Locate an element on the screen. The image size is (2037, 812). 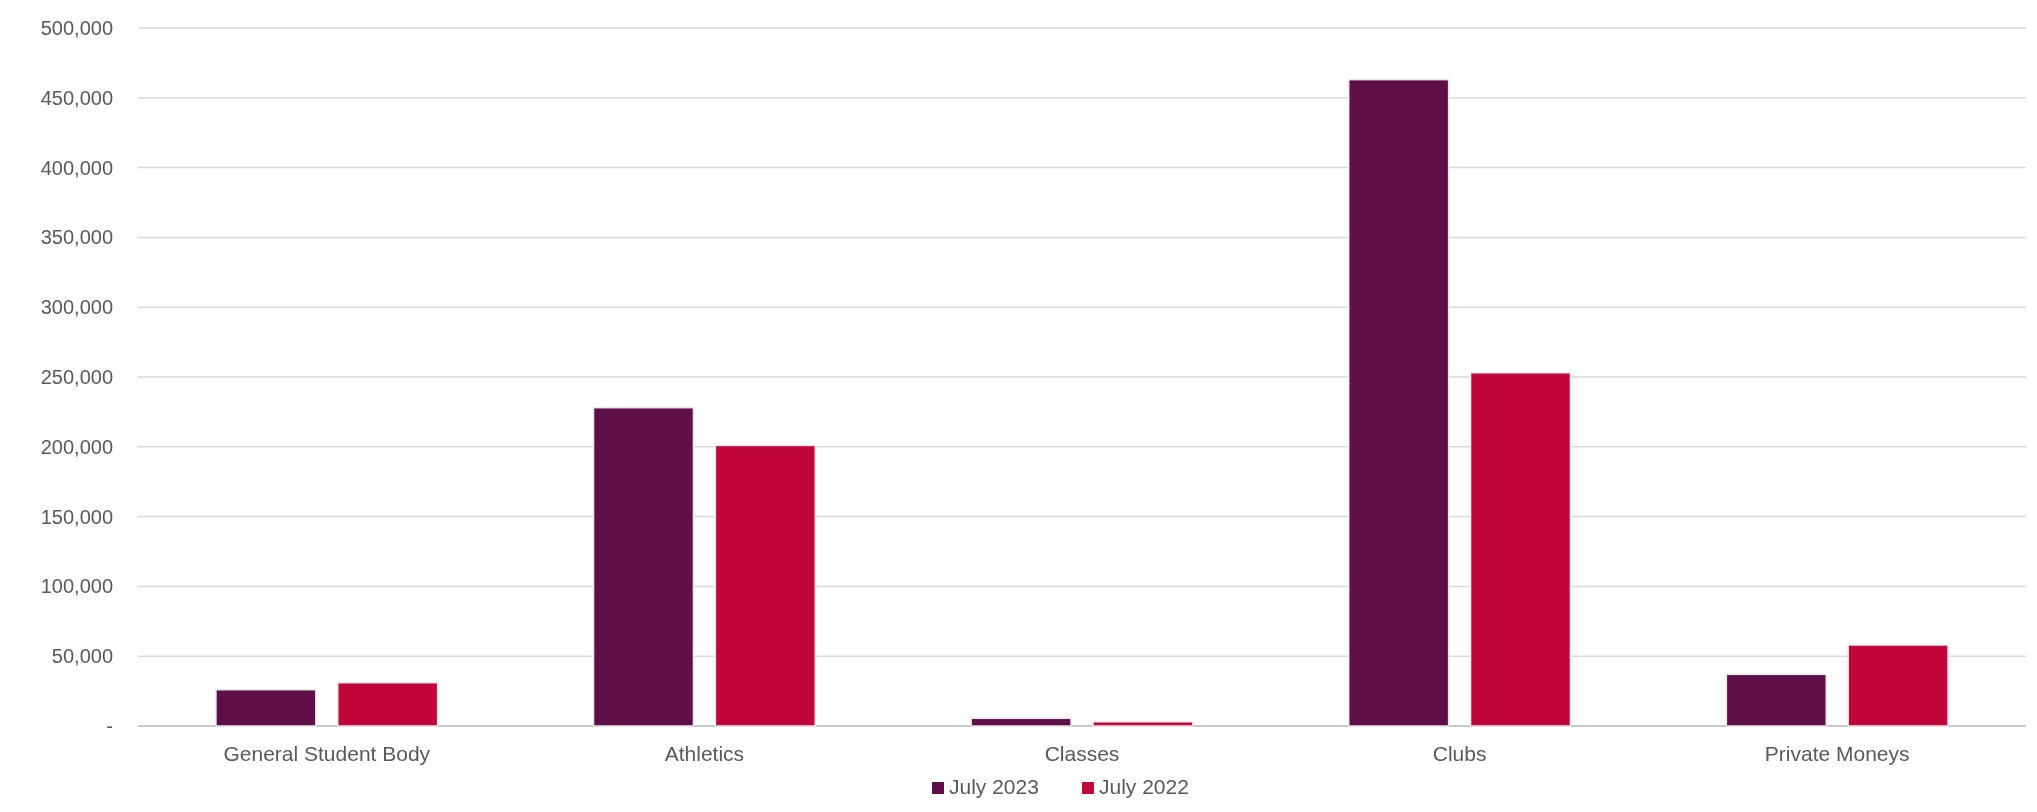
y-tick-label: 100,000 is located at coordinates (76, 586).